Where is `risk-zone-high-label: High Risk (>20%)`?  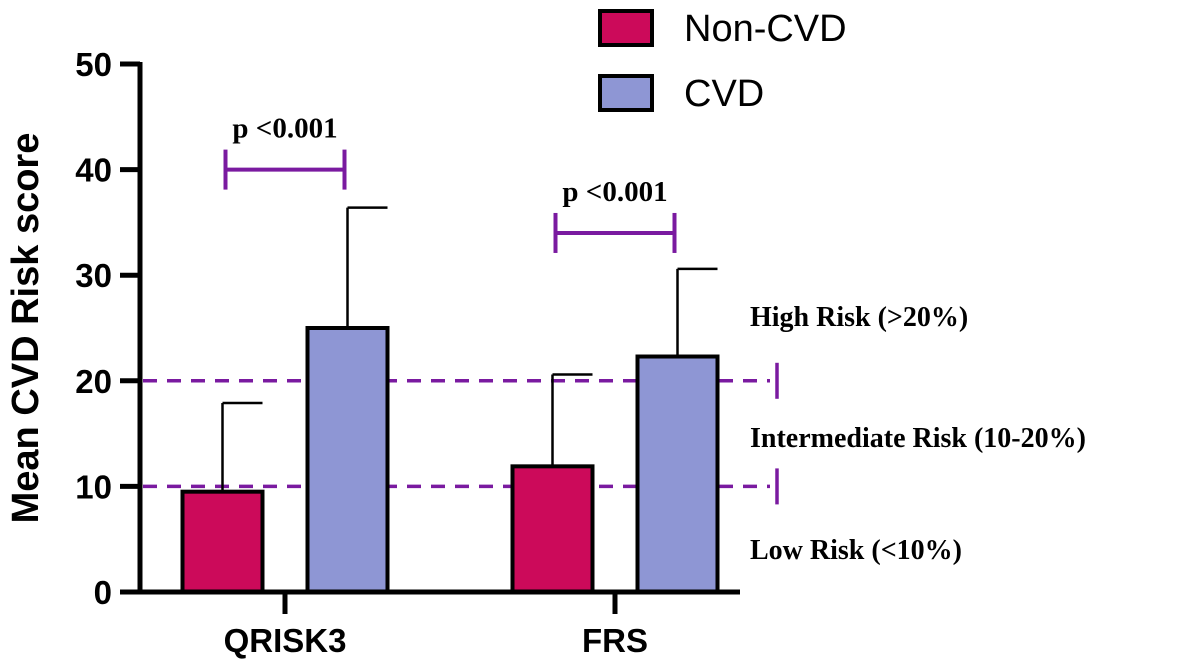 risk-zone-high-label: High Risk (>20%) is located at coordinates (859, 317).